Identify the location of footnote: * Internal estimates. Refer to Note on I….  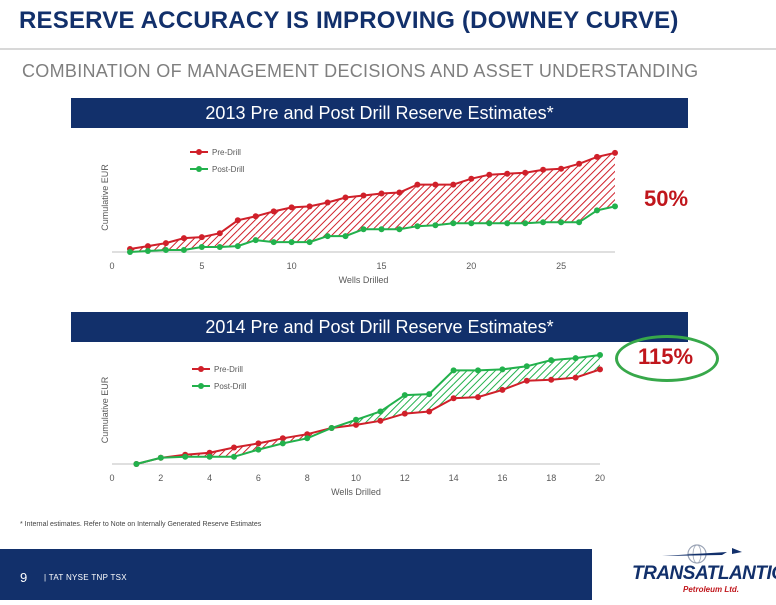
(141, 524).